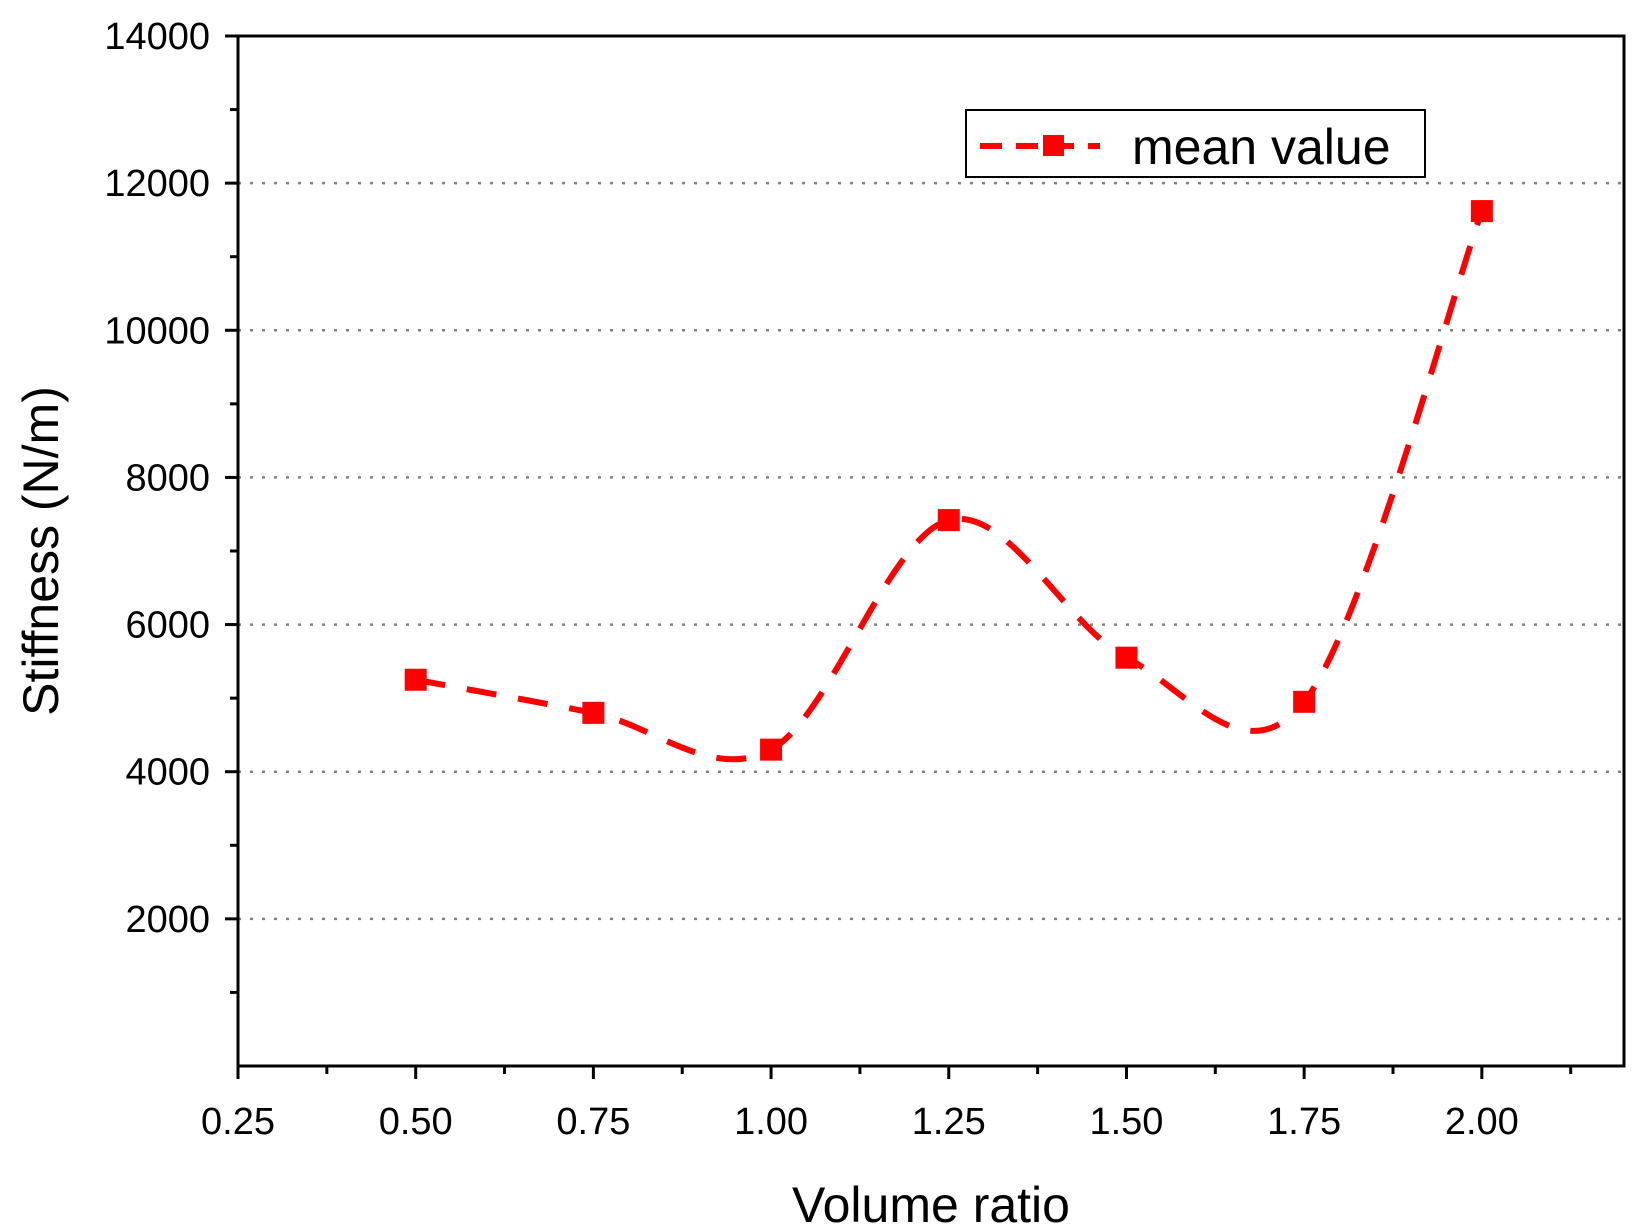  I want to click on legend-box, so click(1195, 143).